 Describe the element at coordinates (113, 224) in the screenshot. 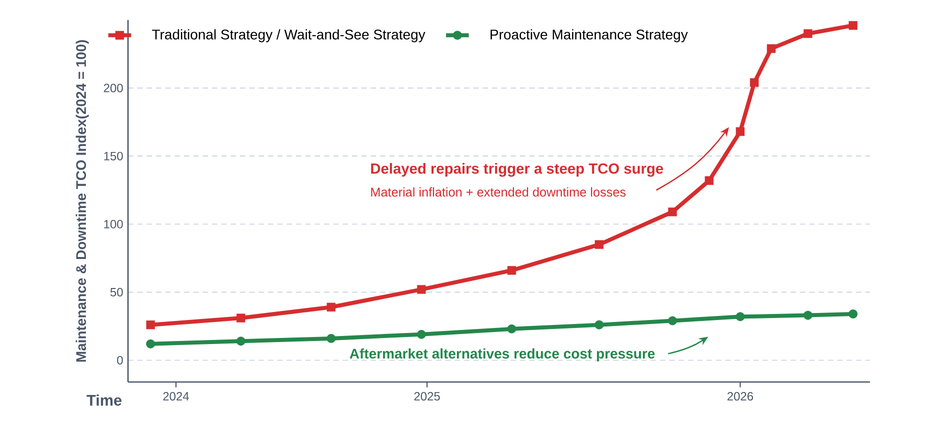

I see `y-tick-label: 100` at that location.